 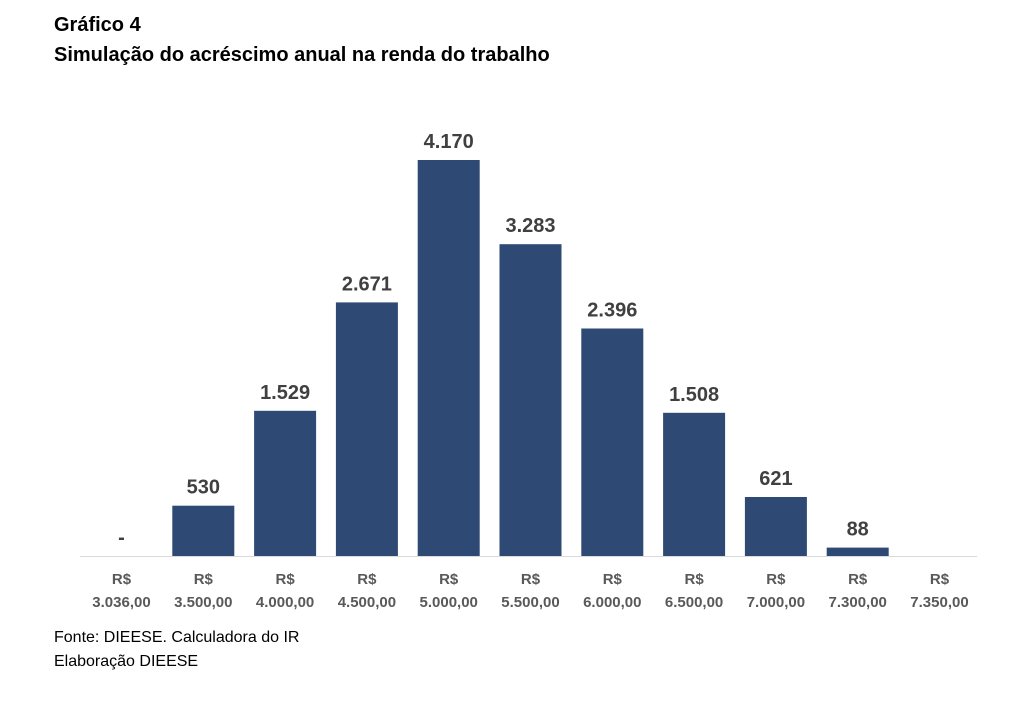 I want to click on x-tick-label: 7.300,00, so click(x=858, y=602).